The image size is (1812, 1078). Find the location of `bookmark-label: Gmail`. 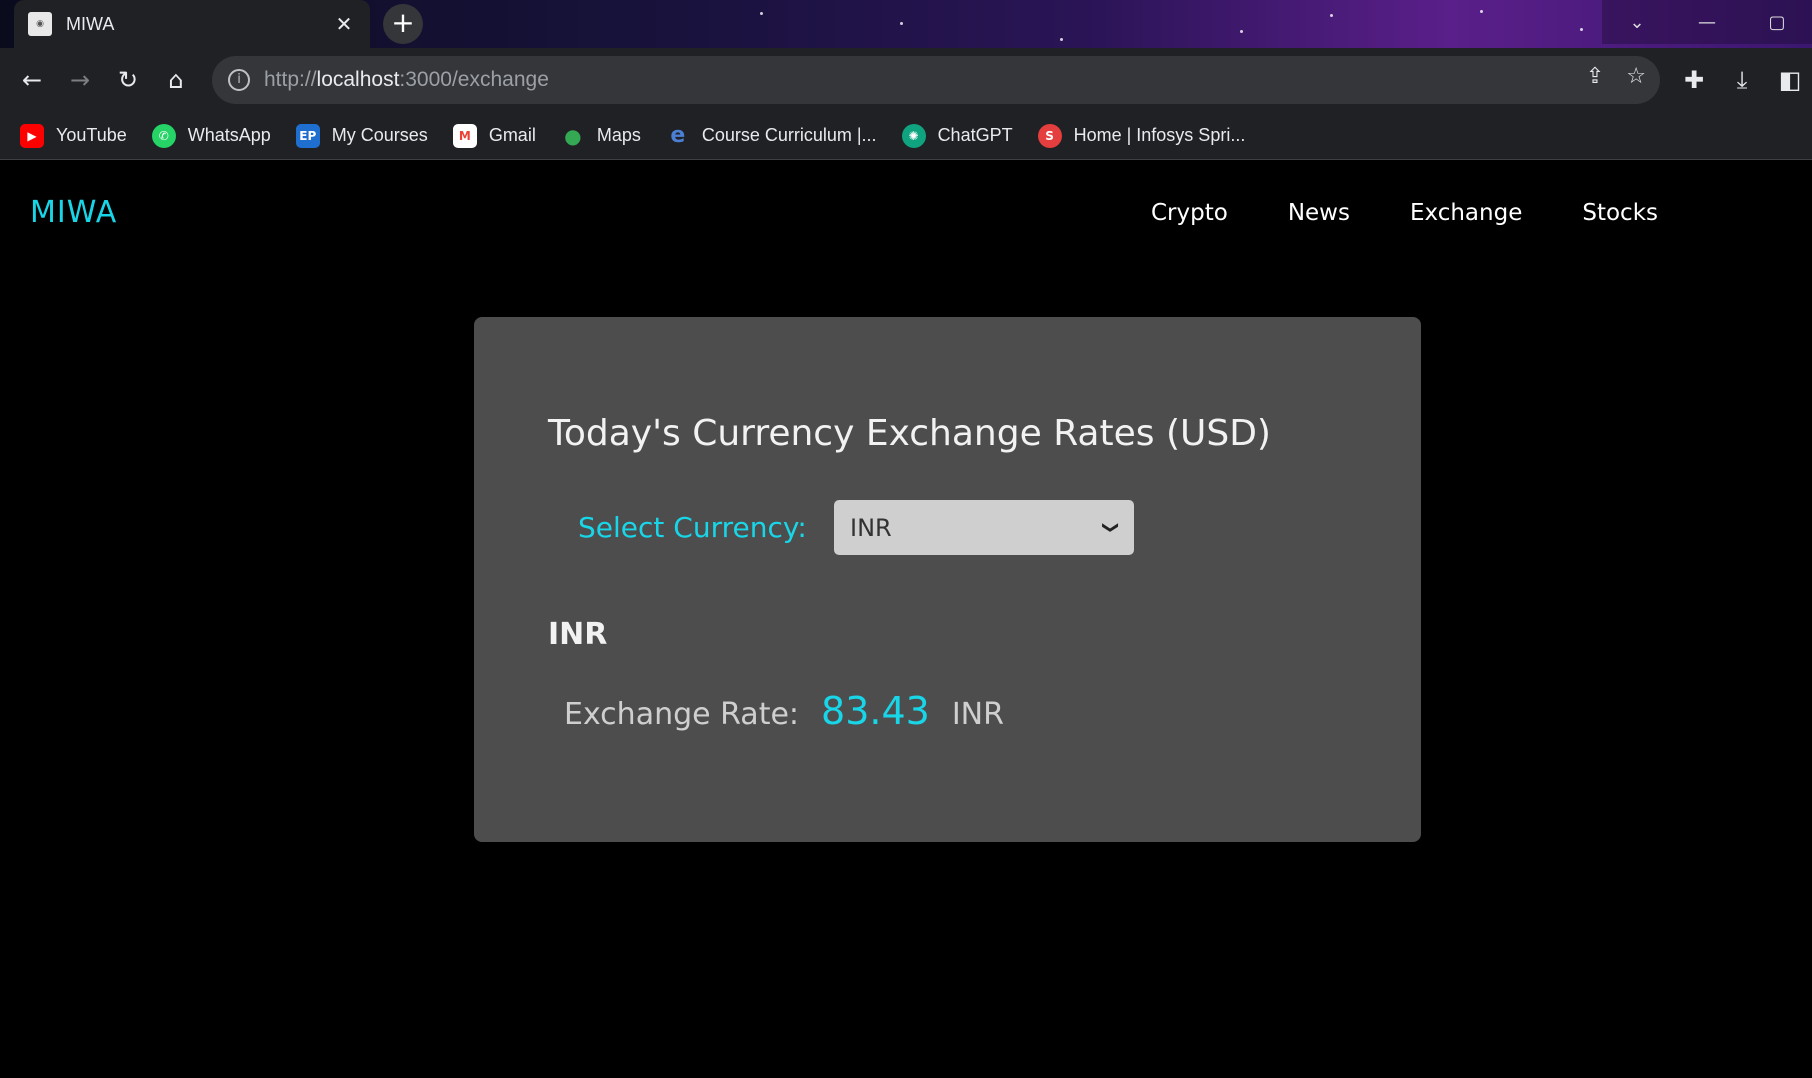

bookmark-label: Gmail is located at coordinates (512, 135).